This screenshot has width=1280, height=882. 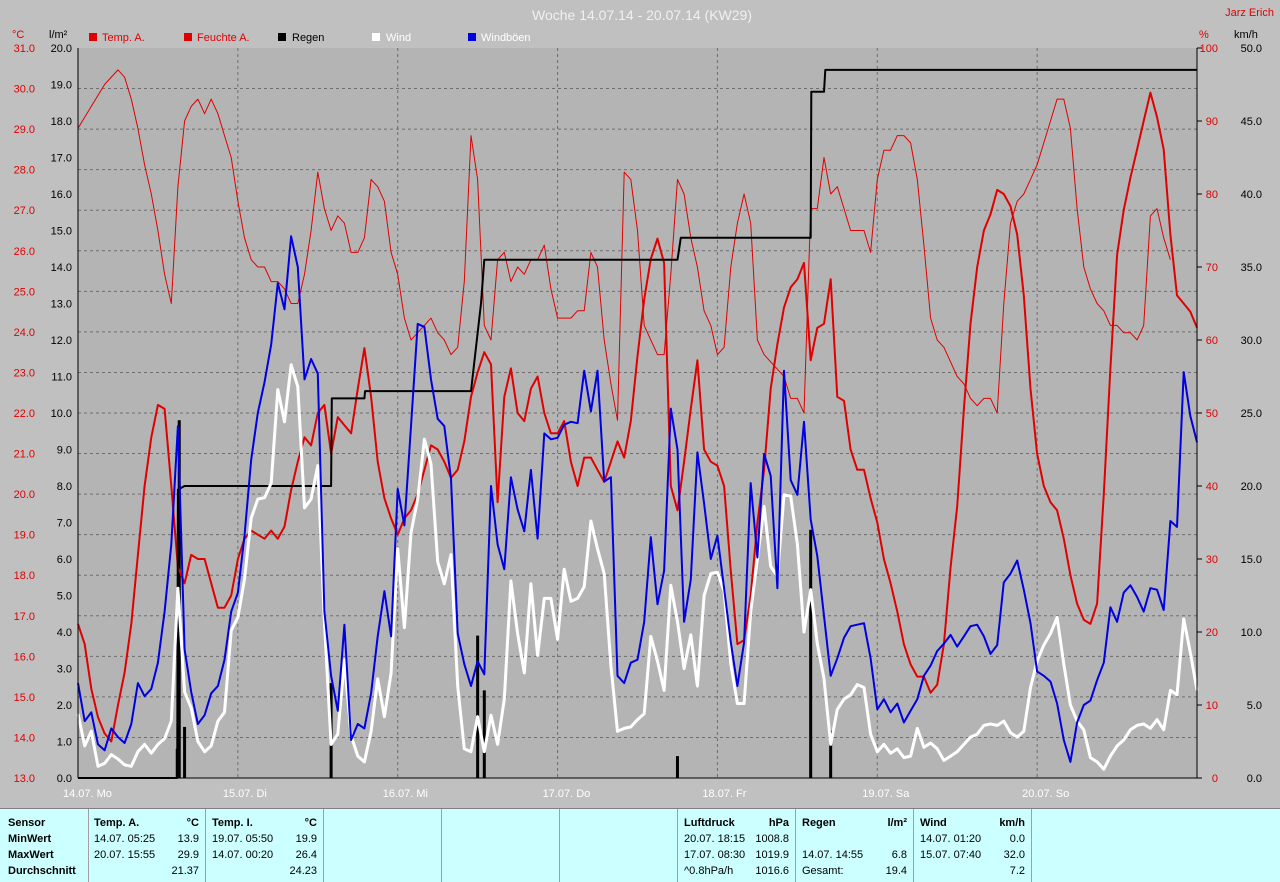 I want to click on temp-tick-label: 21.0, so click(x=24, y=455).